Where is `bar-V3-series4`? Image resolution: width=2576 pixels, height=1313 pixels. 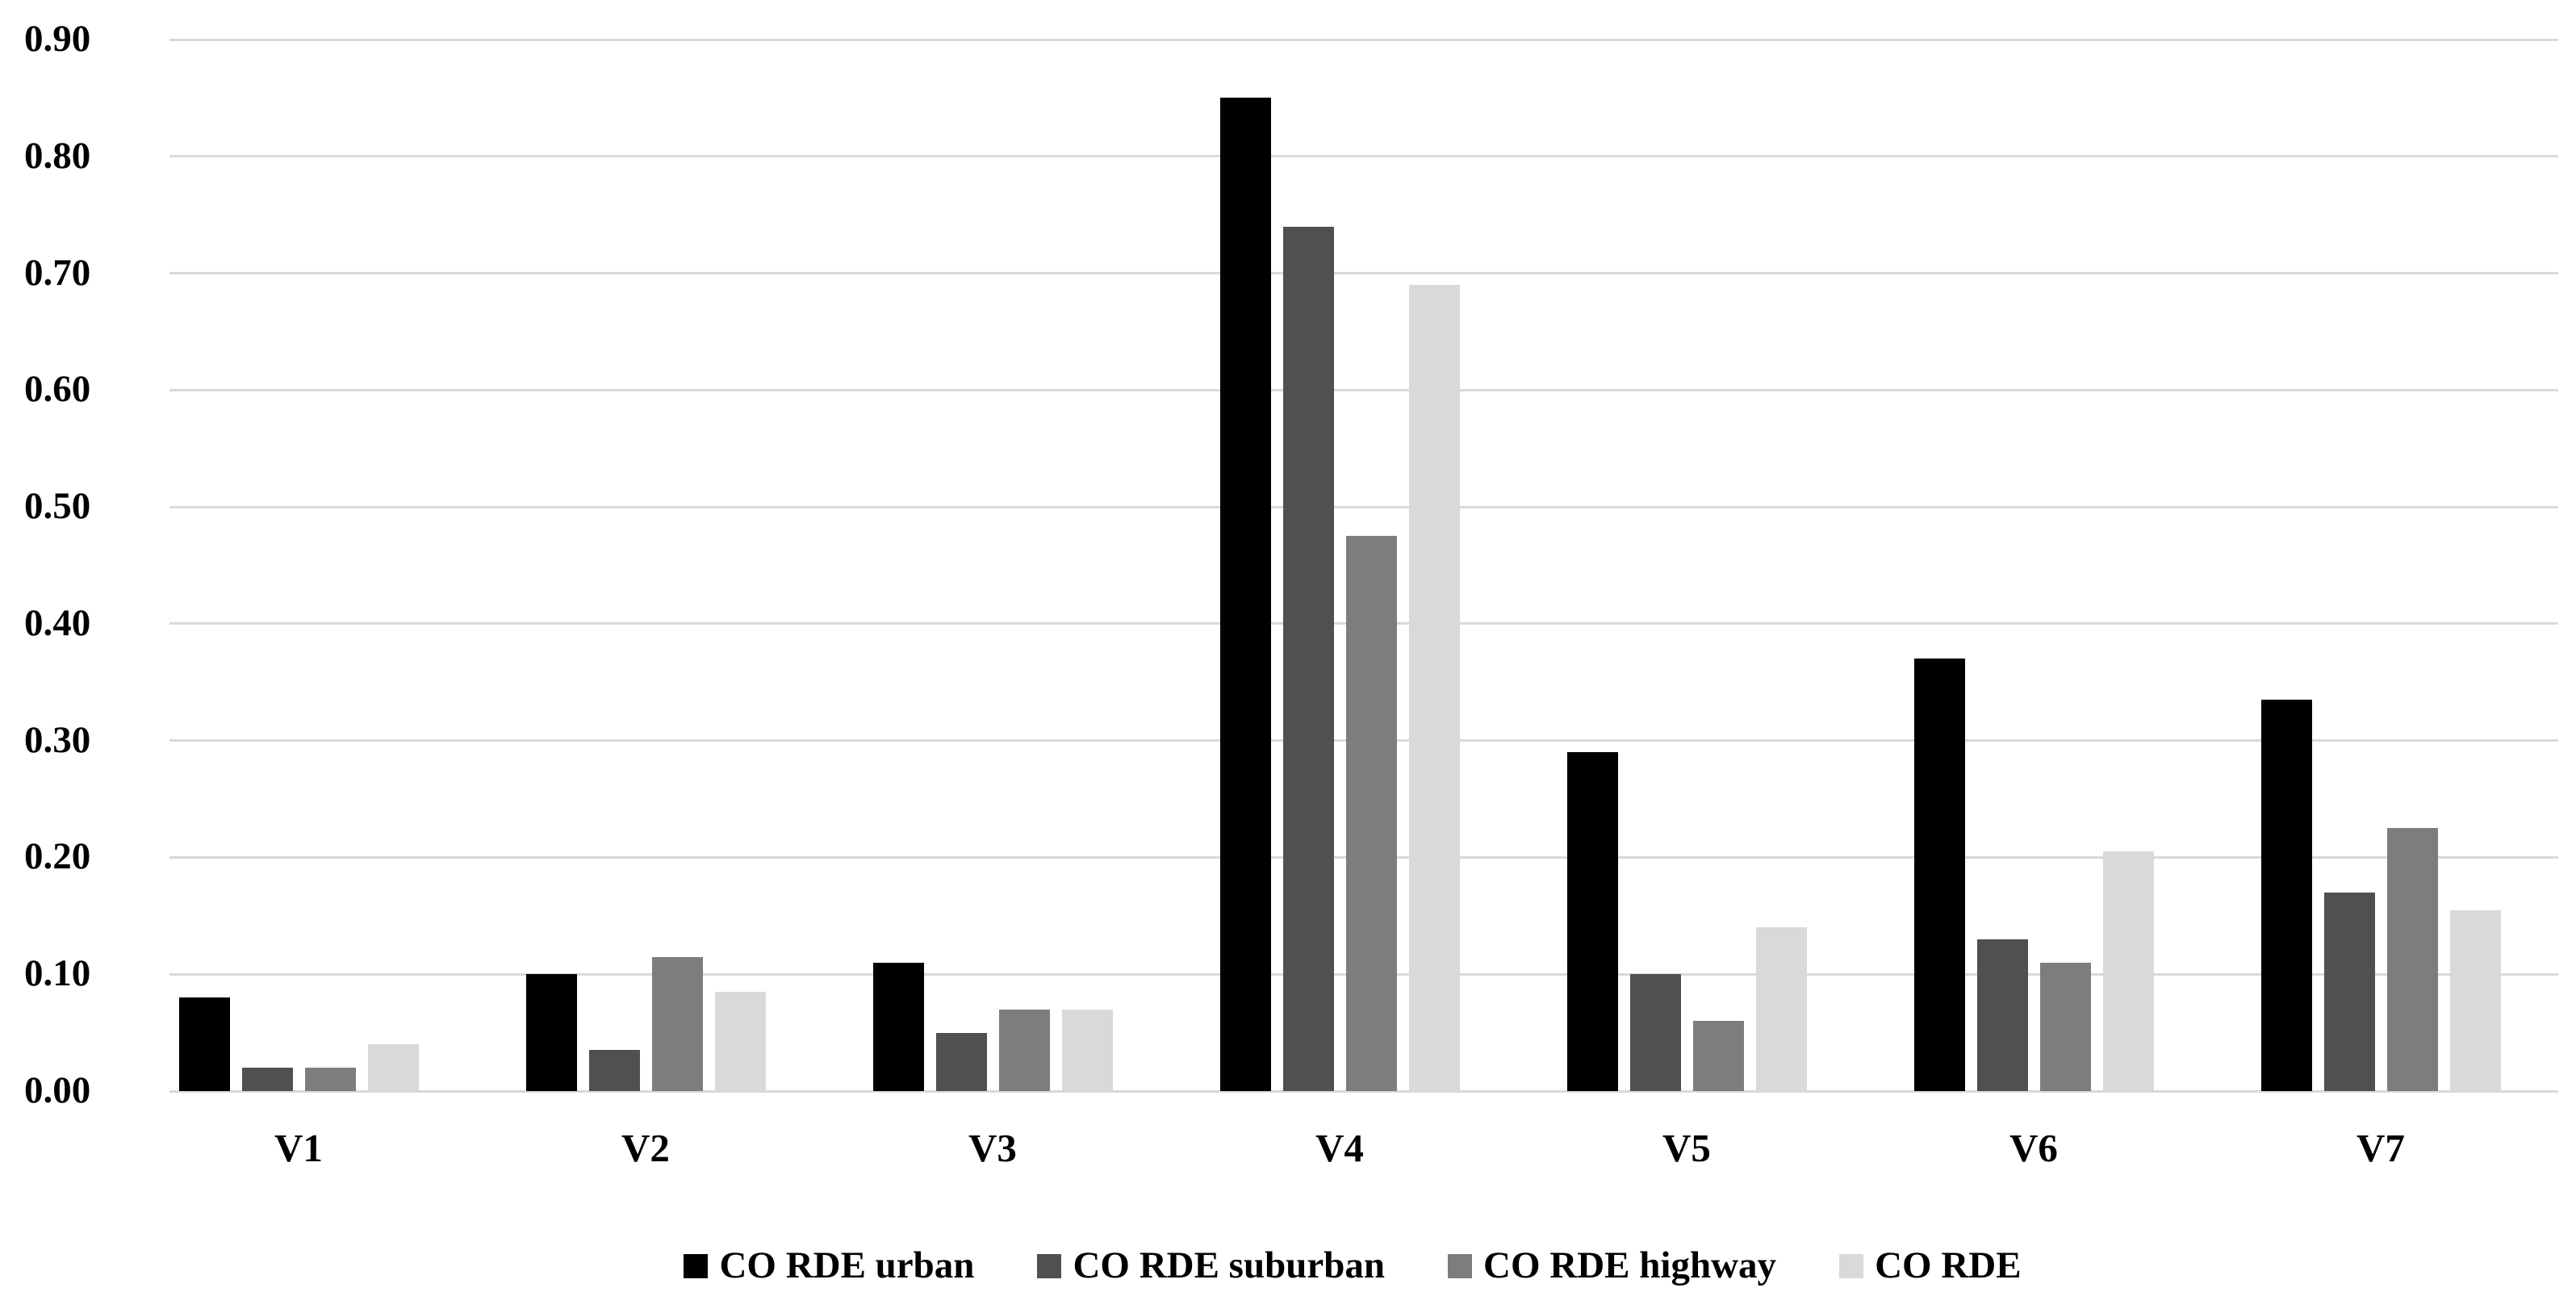 bar-V3-series4 is located at coordinates (1087, 1050).